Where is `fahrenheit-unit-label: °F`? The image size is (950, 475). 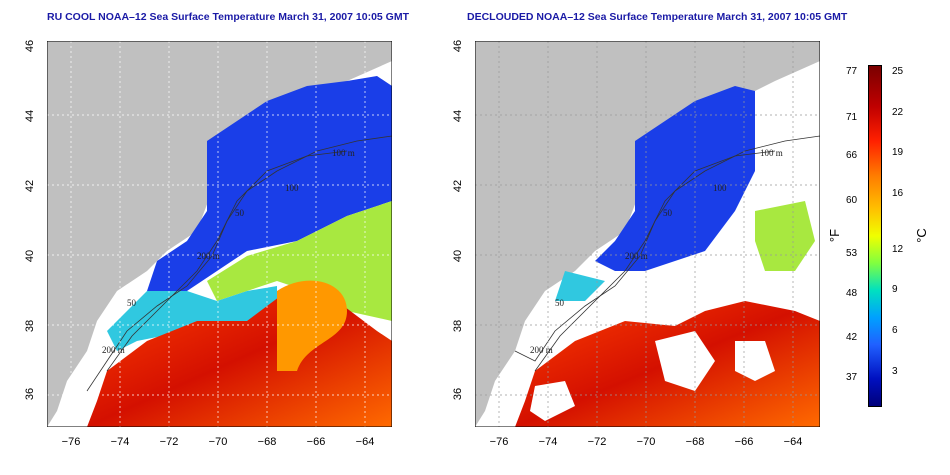 fahrenheit-unit-label: °F is located at coordinates (835, 235).